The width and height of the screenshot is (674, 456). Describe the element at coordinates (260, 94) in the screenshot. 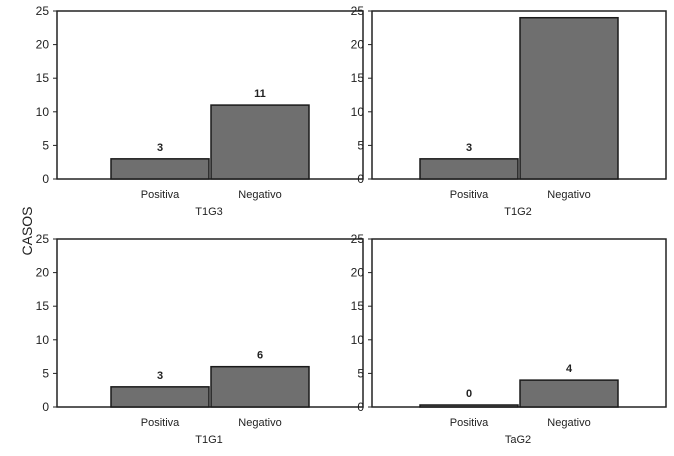

I see `data-label: 11` at that location.